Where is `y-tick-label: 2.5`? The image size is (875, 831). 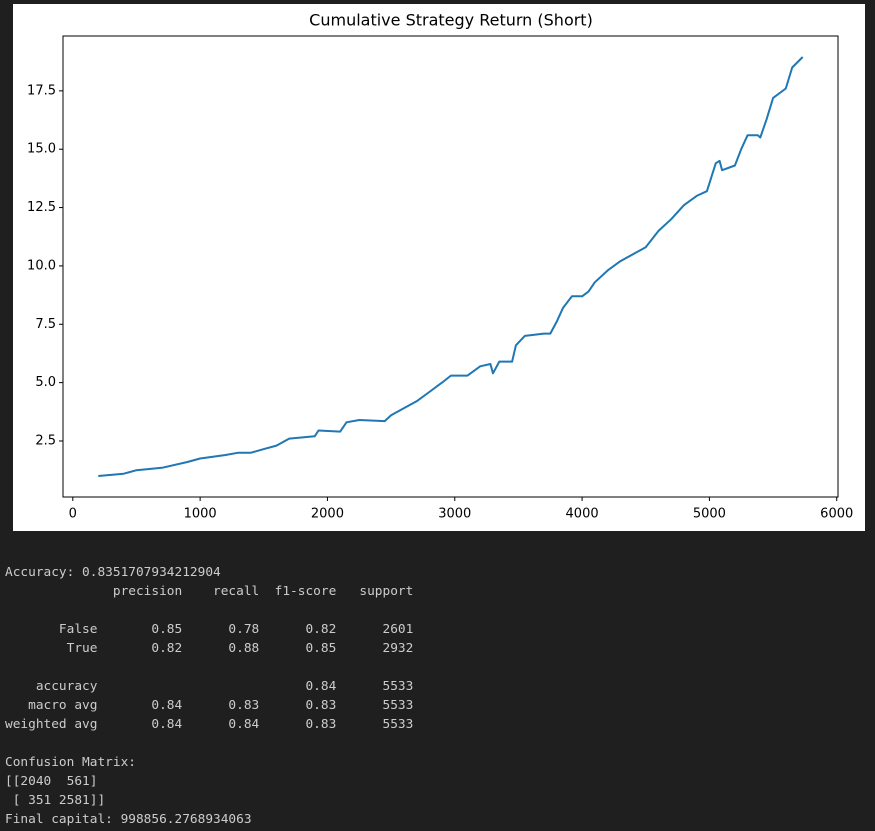 y-tick-label: 2.5 is located at coordinates (45, 440).